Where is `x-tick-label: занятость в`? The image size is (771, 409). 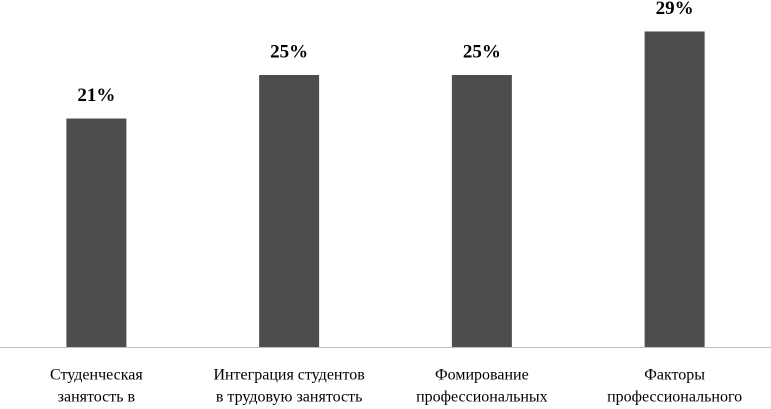 x-tick-label: занятость в is located at coordinates (97, 397).